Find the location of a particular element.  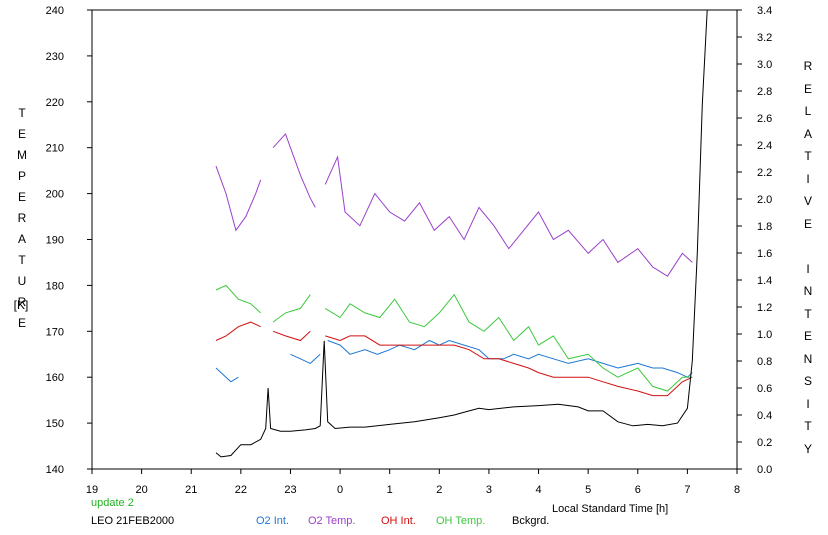

left-axis-unit: [K] is located at coordinates (21, 305).